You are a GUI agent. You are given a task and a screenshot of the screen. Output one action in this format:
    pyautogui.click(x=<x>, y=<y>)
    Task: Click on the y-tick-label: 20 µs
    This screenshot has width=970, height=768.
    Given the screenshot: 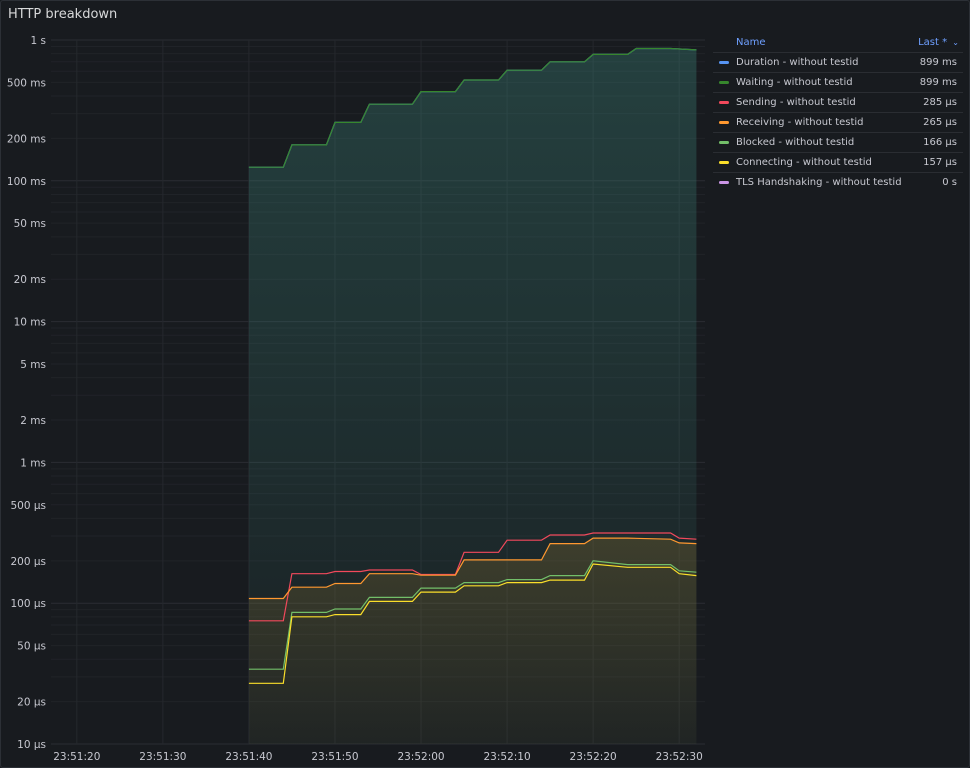 What is the action you would take?
    pyautogui.click(x=31, y=703)
    